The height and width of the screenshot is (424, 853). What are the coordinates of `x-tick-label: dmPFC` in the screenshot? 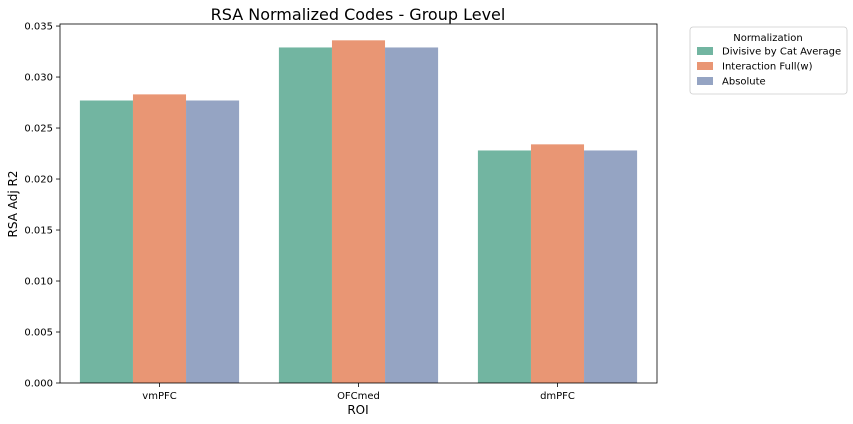 It's located at (557, 396).